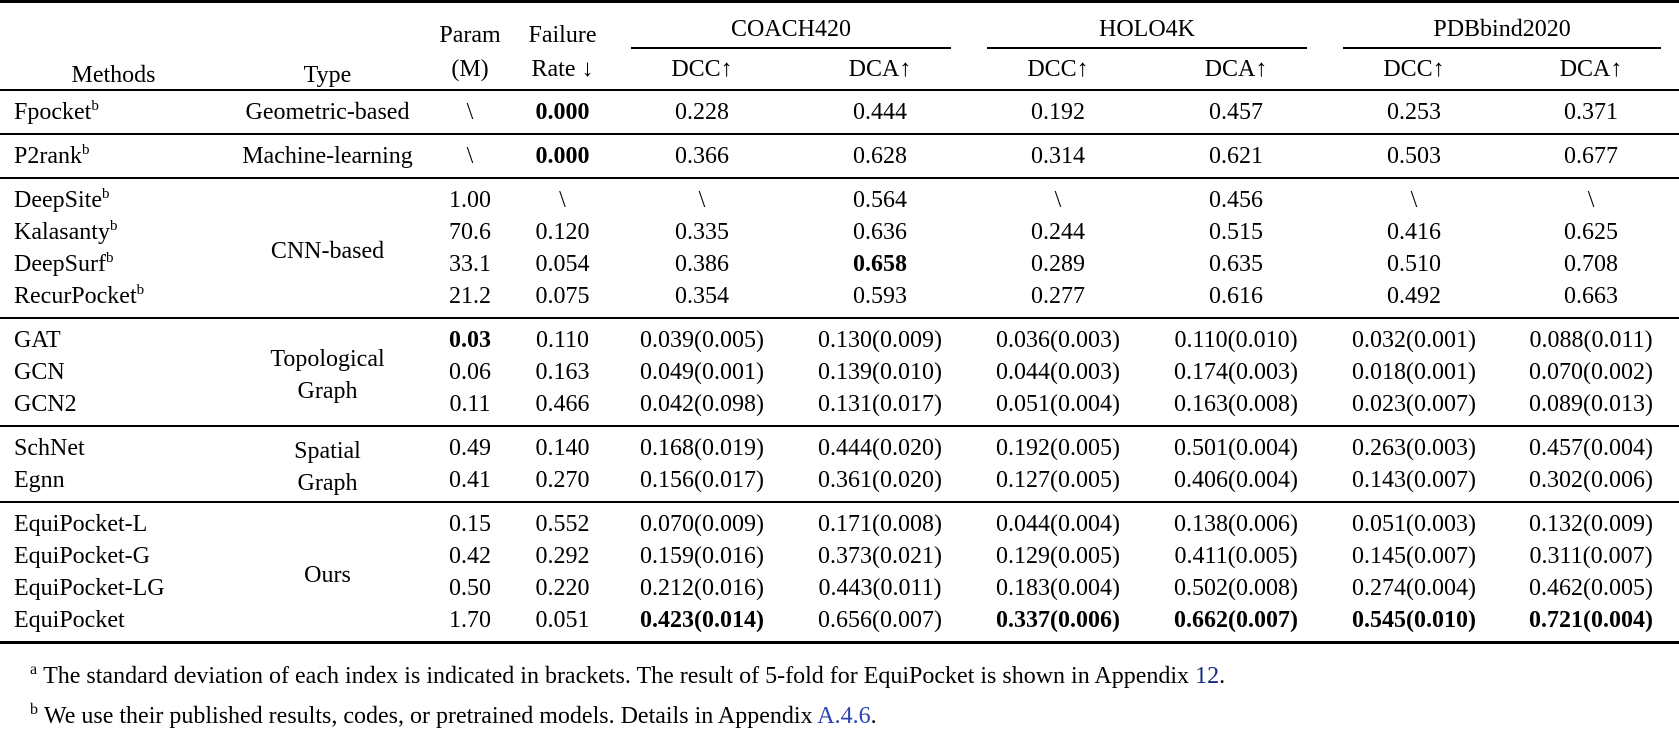  What do you see at coordinates (702, 336) in the screenshot?
I see `value-cell: 0.039(0.005)` at bounding box center [702, 336].